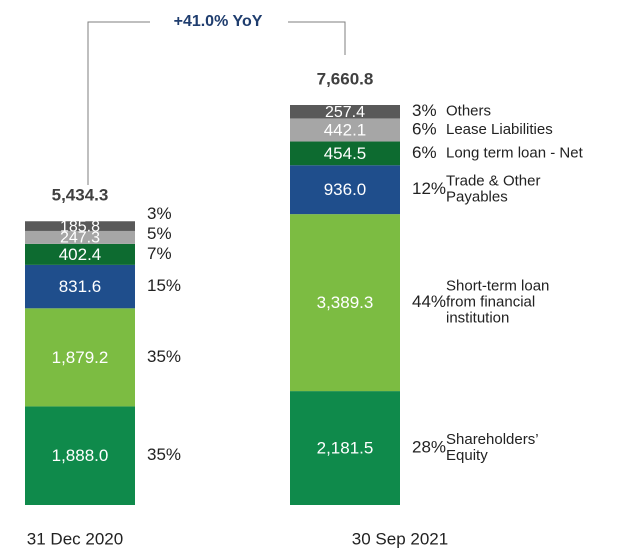 This screenshot has height=555, width=638. What do you see at coordinates (164, 285) in the screenshot?
I see `percent-label: 15%` at bounding box center [164, 285].